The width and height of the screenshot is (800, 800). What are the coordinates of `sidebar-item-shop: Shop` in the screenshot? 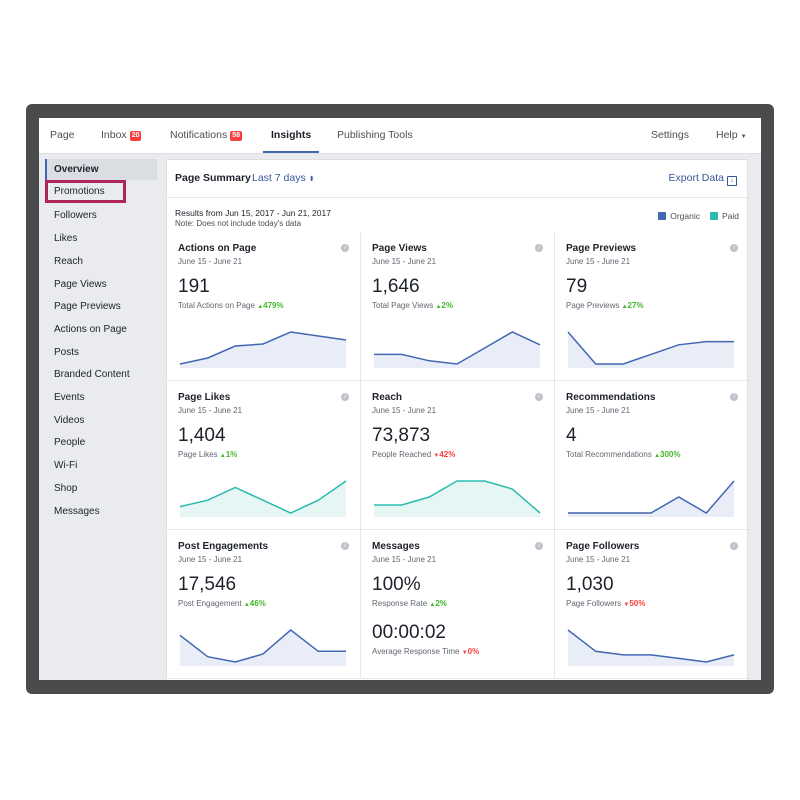 It's located at (101, 489).